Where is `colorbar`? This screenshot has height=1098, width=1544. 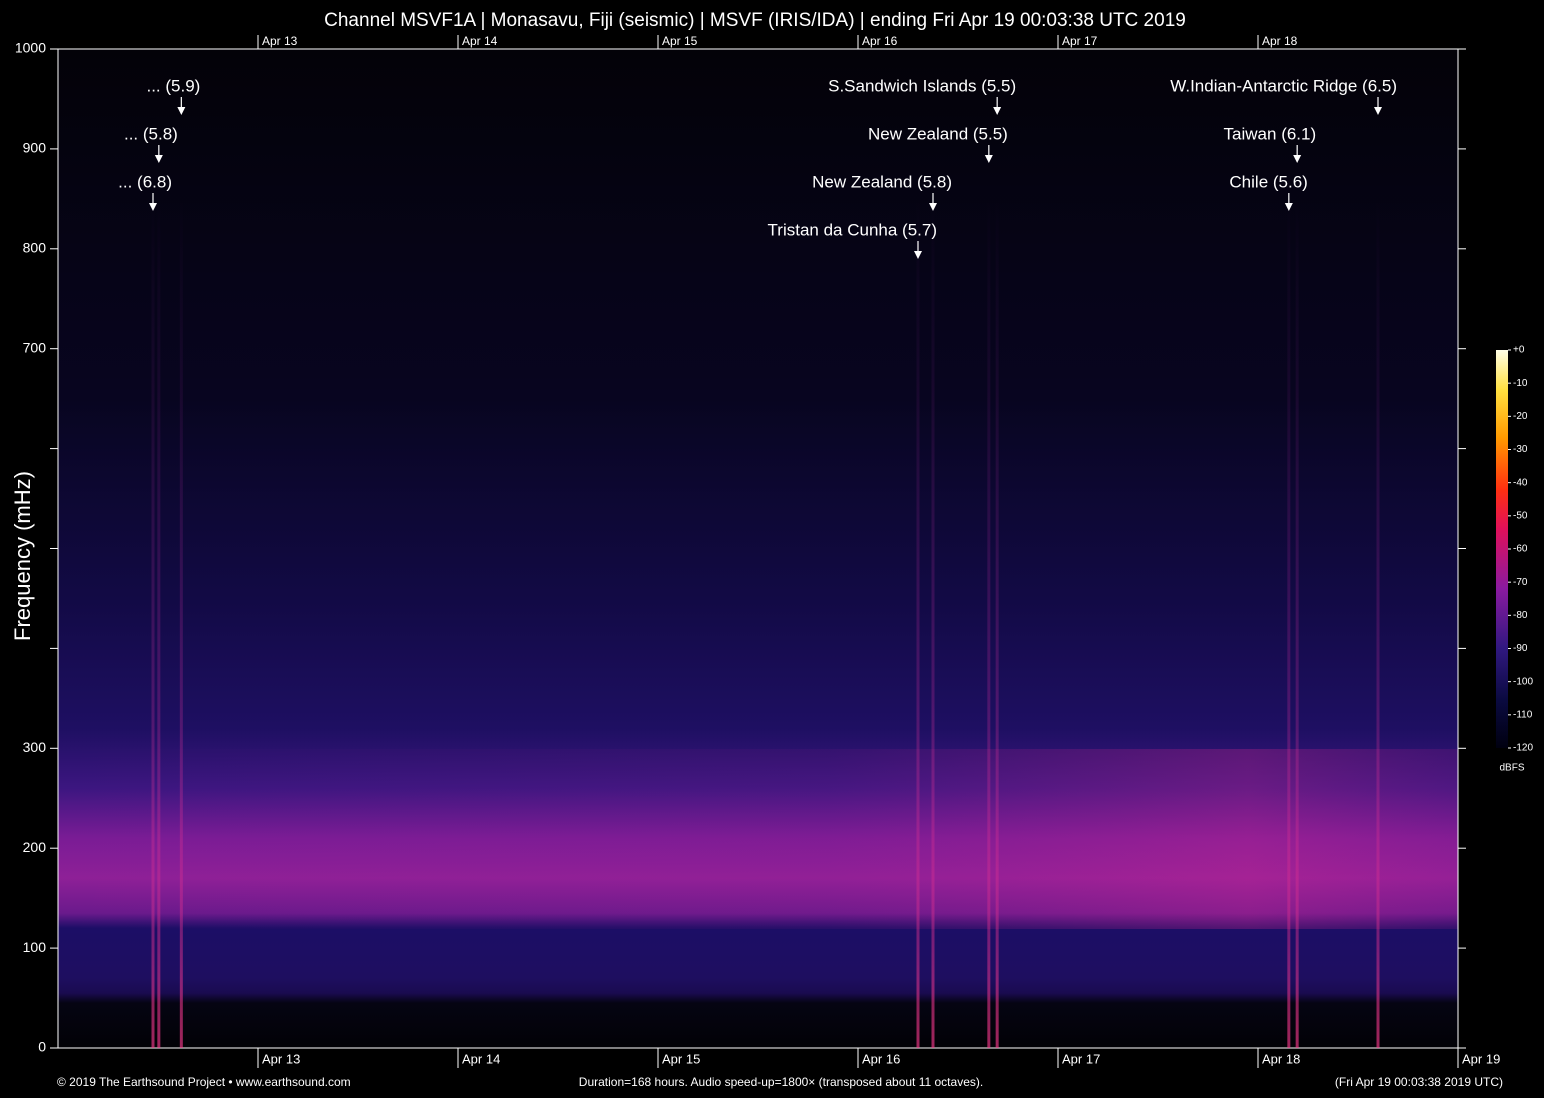
colorbar is located at coordinates (1502, 549).